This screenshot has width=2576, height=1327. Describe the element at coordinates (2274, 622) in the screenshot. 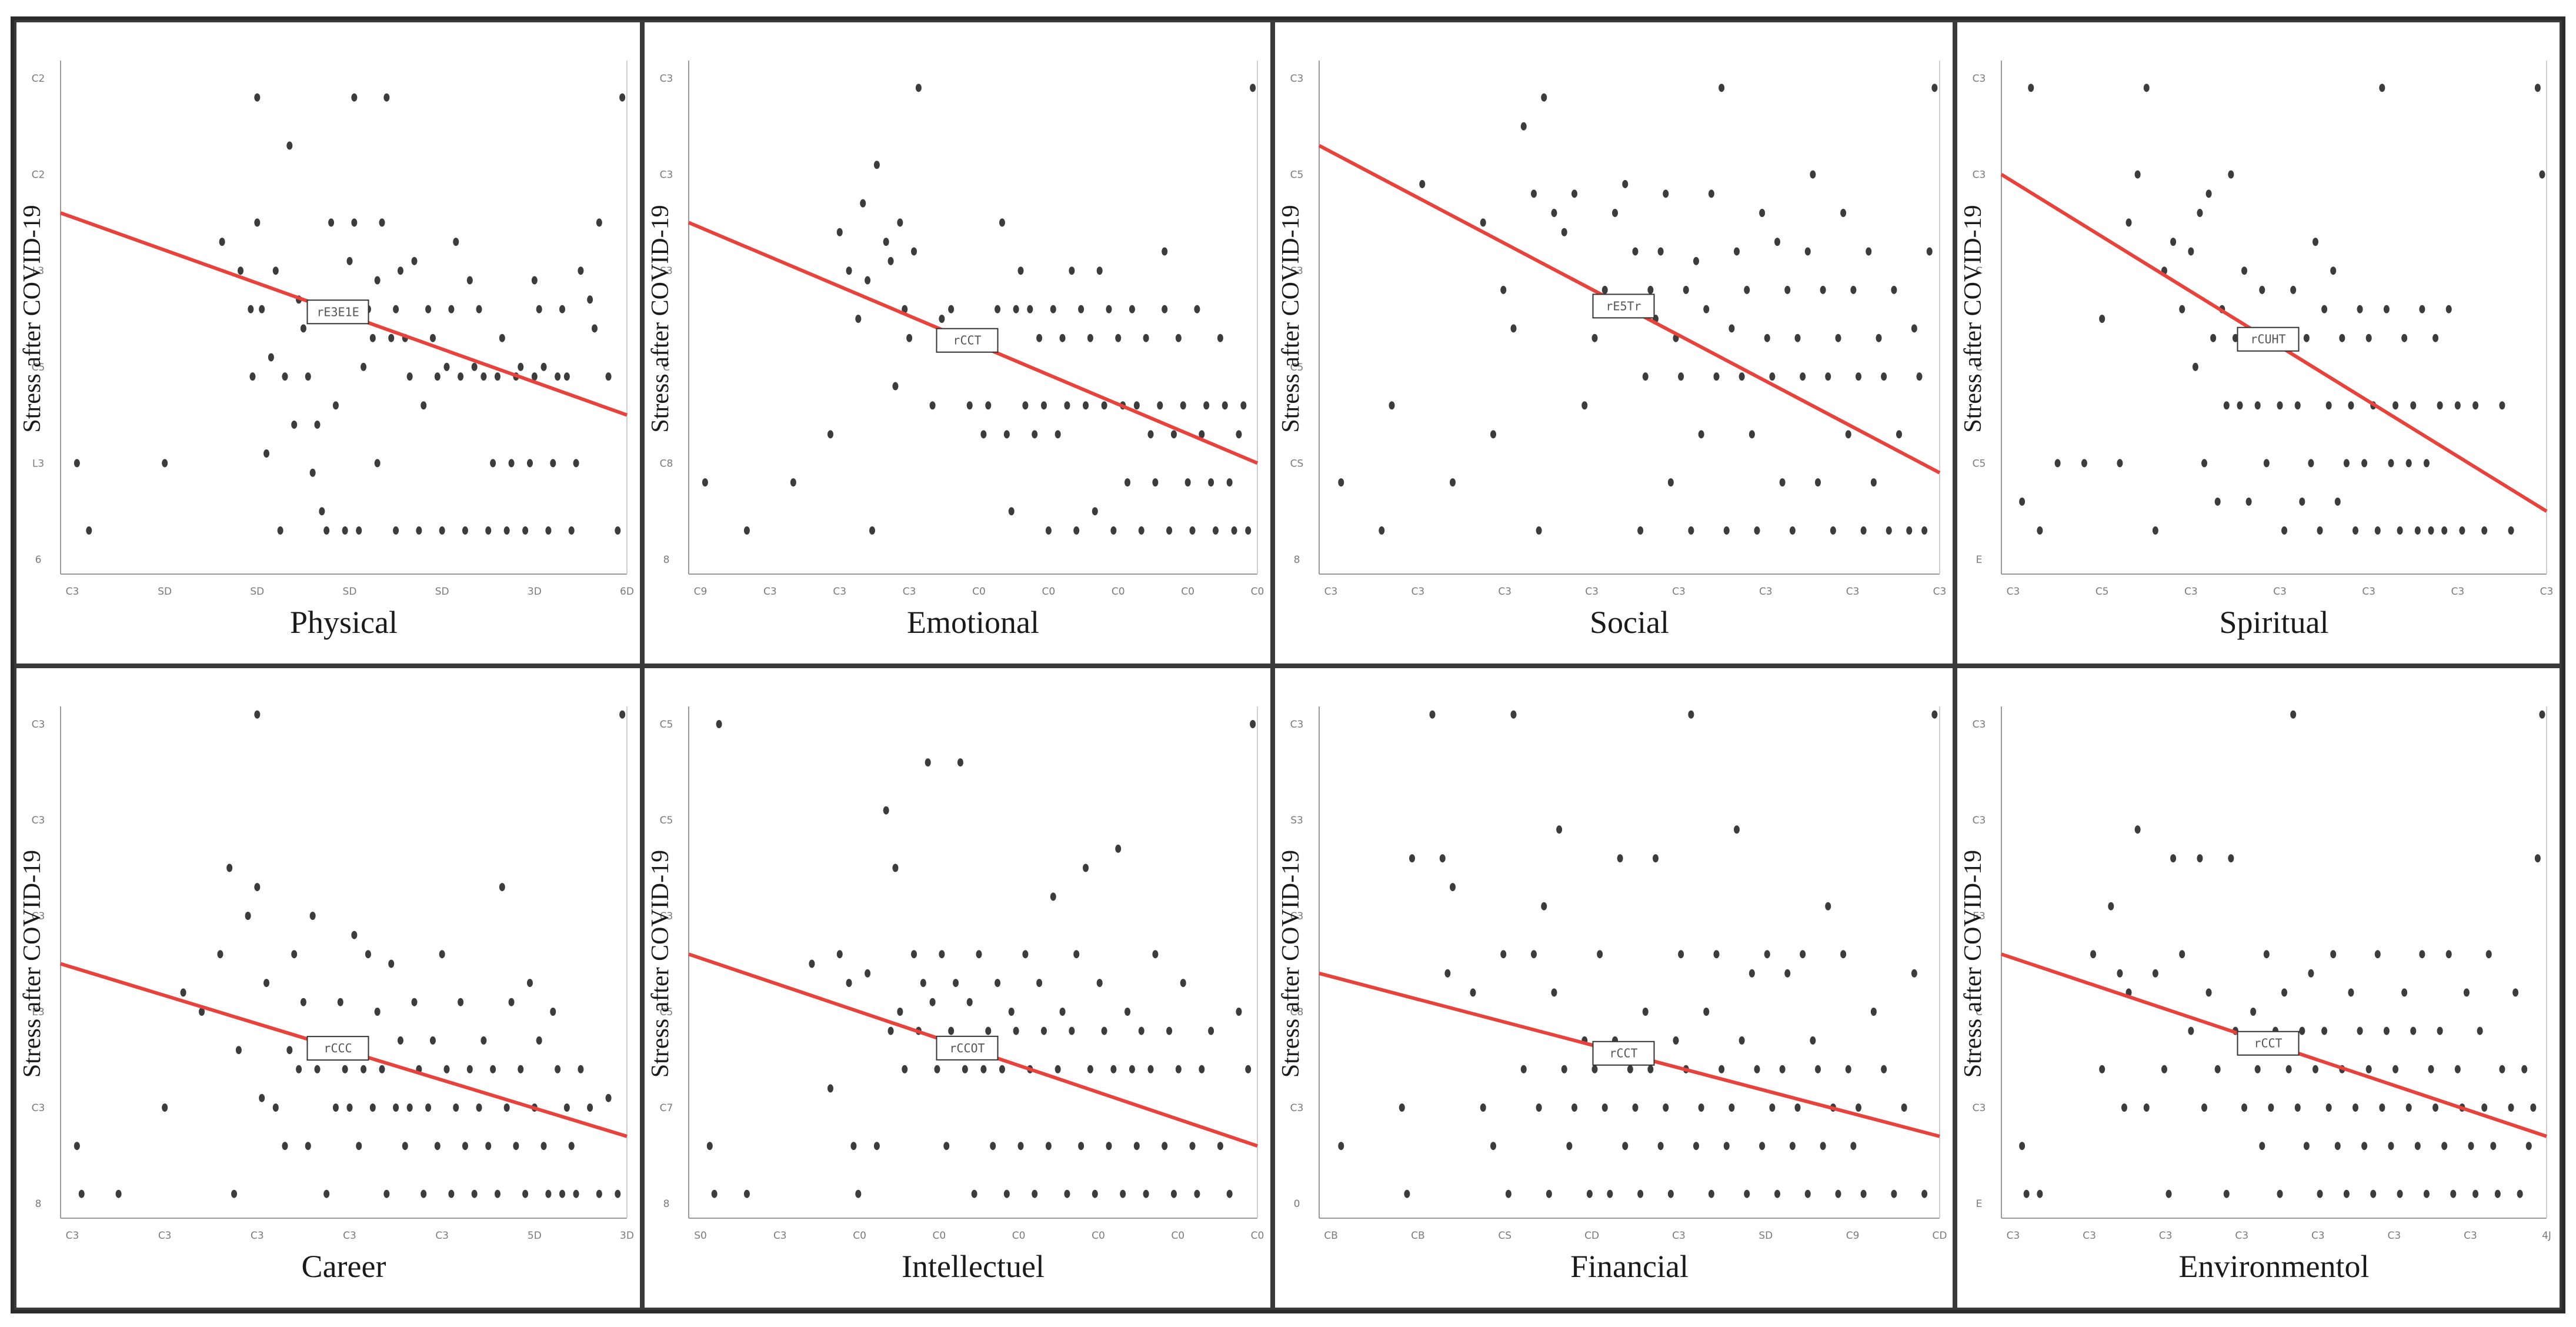

I see `x-axis-title: Spiritual` at that location.